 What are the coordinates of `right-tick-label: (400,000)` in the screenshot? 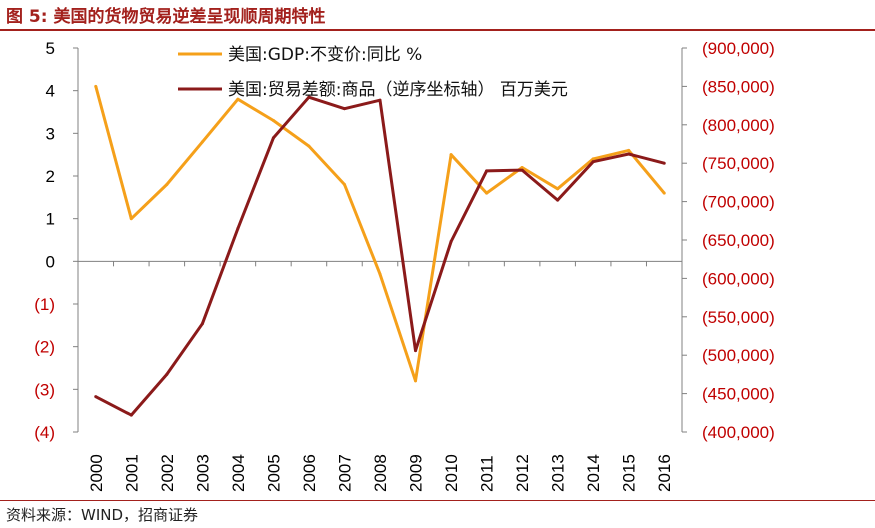 It's located at (738, 432).